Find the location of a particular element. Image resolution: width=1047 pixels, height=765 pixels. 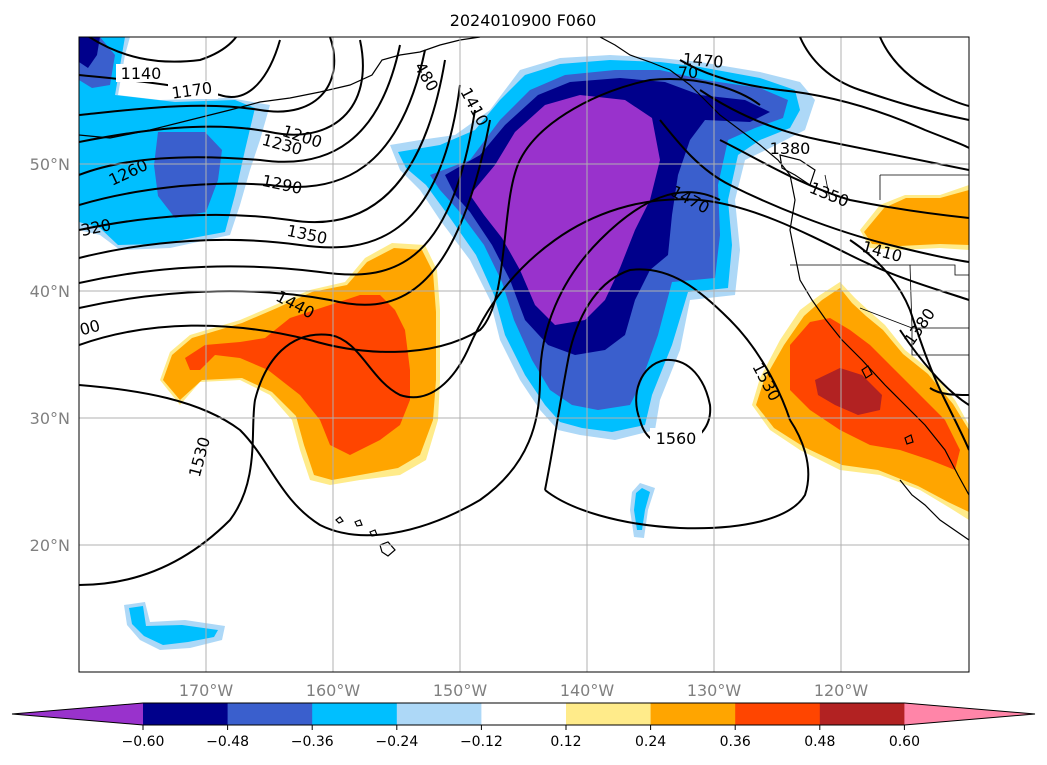

lat-label-30n: 30°N is located at coordinates (50, 418).